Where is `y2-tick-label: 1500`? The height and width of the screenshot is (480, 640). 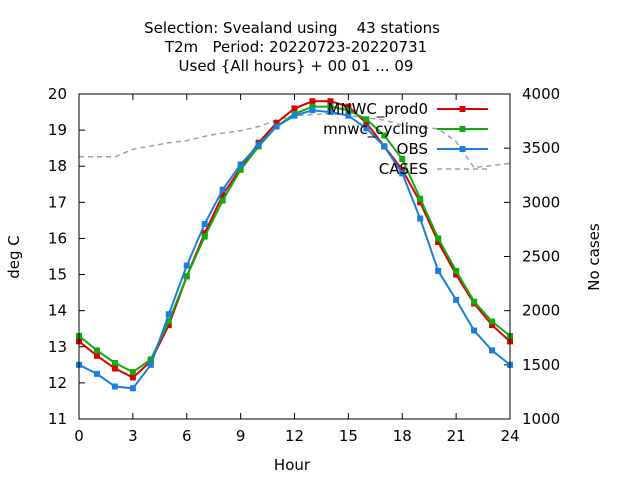 y2-tick-label: 1500 is located at coordinates (541, 365).